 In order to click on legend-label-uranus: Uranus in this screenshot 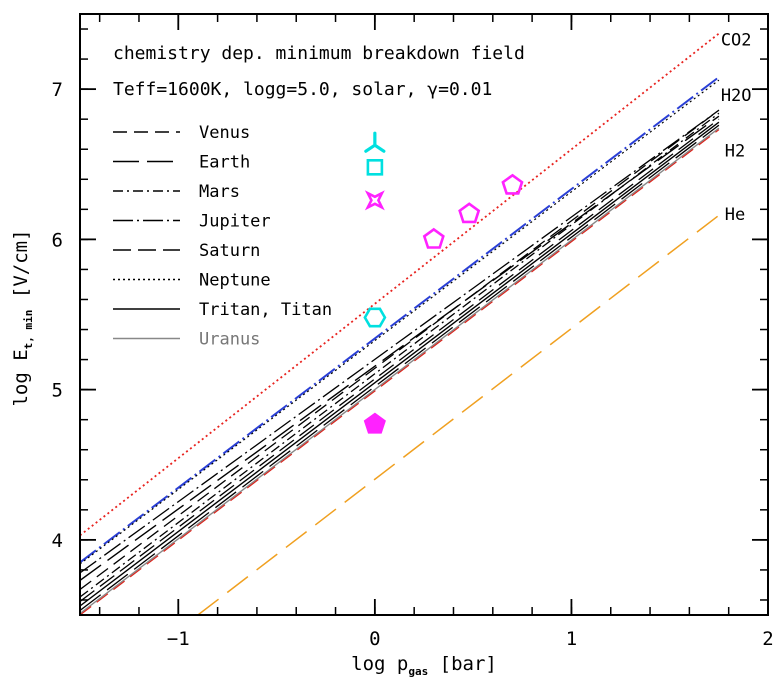, I will do `click(229, 340)`.